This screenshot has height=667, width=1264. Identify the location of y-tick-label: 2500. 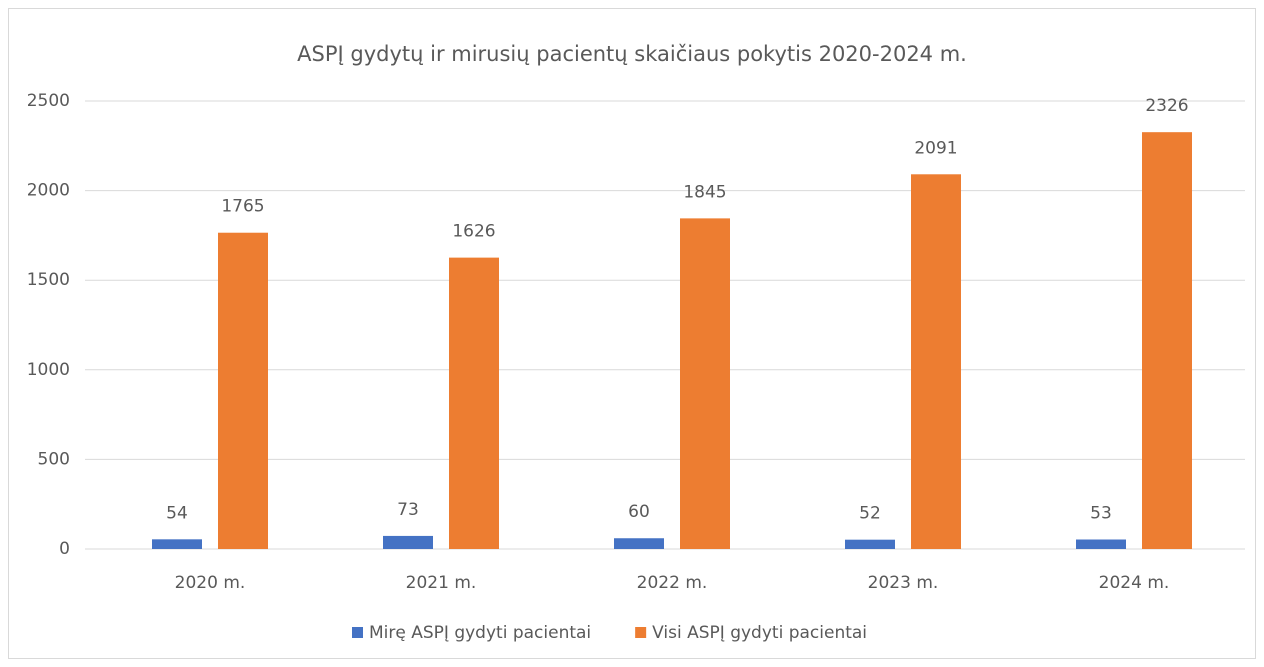
(48, 101).